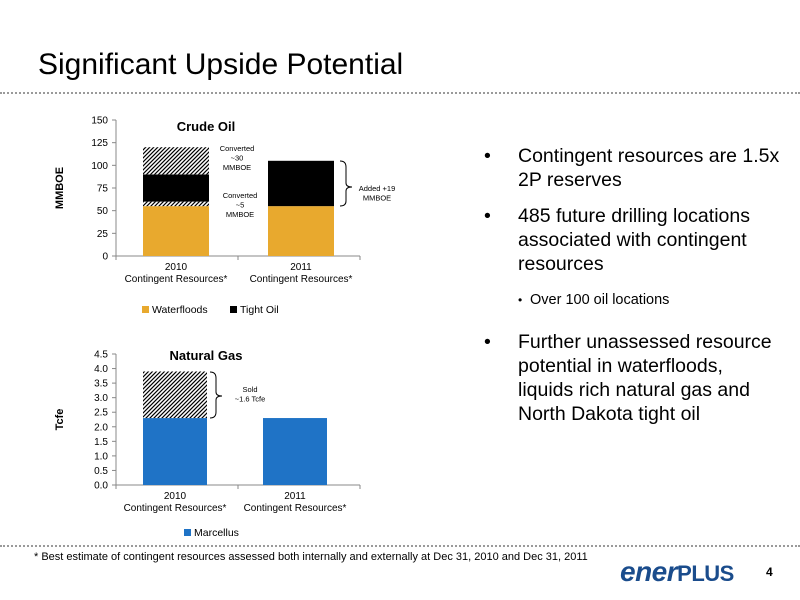  I want to click on y-tick-label: 4.0, so click(101, 369).